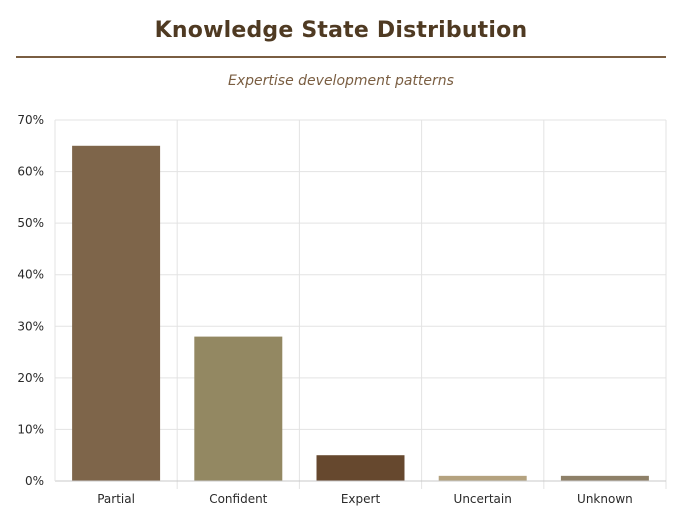 Image resolution: width=682 pixels, height=529 pixels. I want to click on bar-expert, so click(360, 468).